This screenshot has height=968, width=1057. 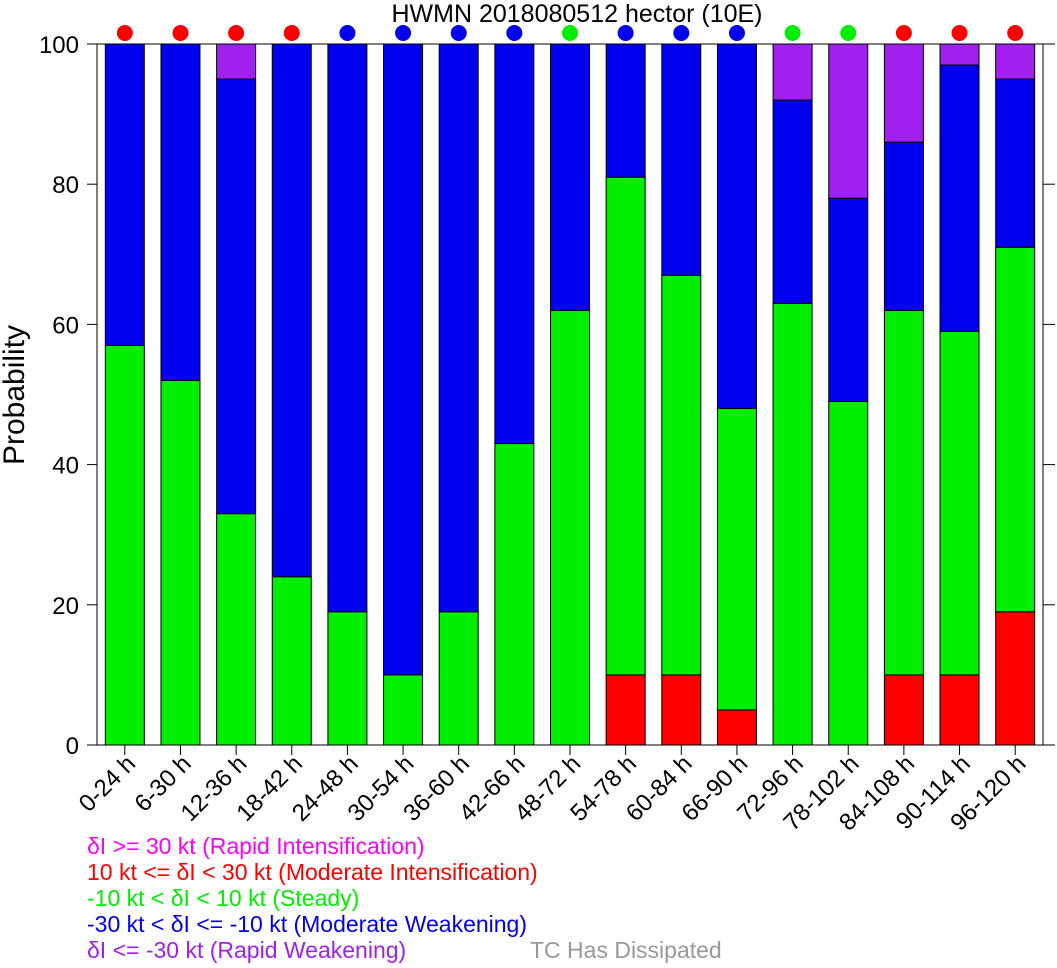 What do you see at coordinates (15, 395) in the screenshot?
I see `y-axis-label: Probability` at bounding box center [15, 395].